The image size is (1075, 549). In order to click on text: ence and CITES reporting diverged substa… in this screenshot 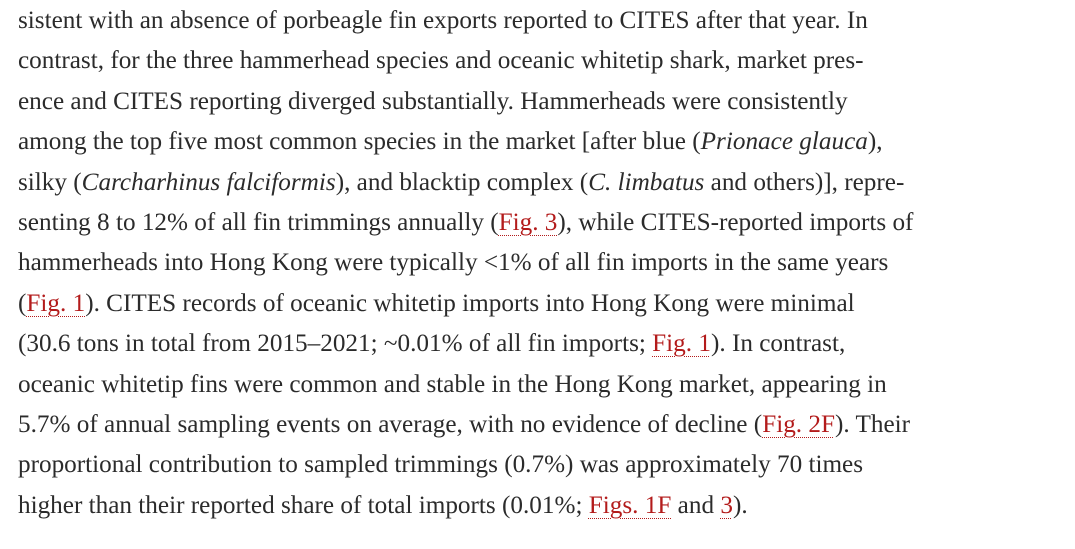, I will do `click(433, 101)`.